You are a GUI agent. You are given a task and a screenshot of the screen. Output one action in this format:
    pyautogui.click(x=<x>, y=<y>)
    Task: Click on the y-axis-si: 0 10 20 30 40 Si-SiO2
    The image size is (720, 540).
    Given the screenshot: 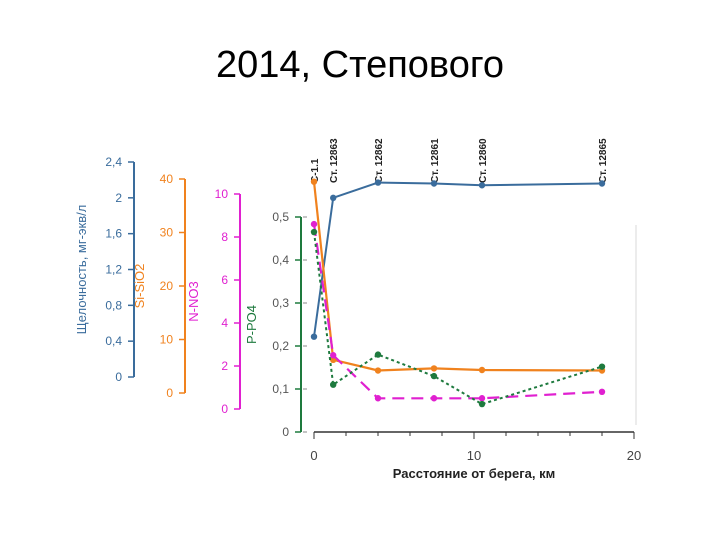 What is the action you would take?
    pyautogui.click(x=159, y=286)
    